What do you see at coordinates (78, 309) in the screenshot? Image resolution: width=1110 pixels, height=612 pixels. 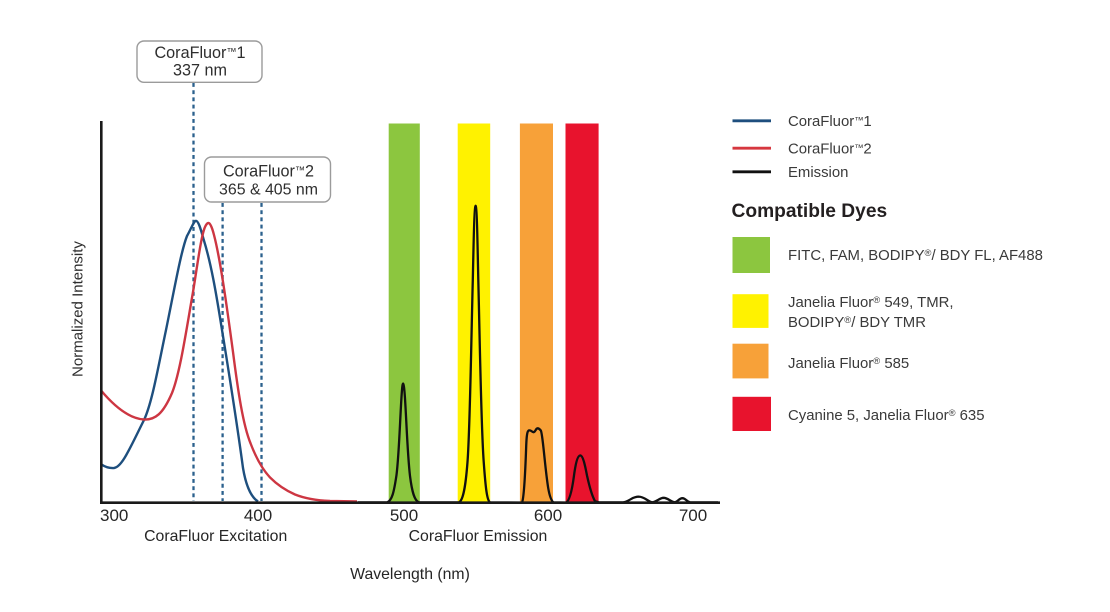 I see `svg-text: Normalized Intensity` at bounding box center [78, 309].